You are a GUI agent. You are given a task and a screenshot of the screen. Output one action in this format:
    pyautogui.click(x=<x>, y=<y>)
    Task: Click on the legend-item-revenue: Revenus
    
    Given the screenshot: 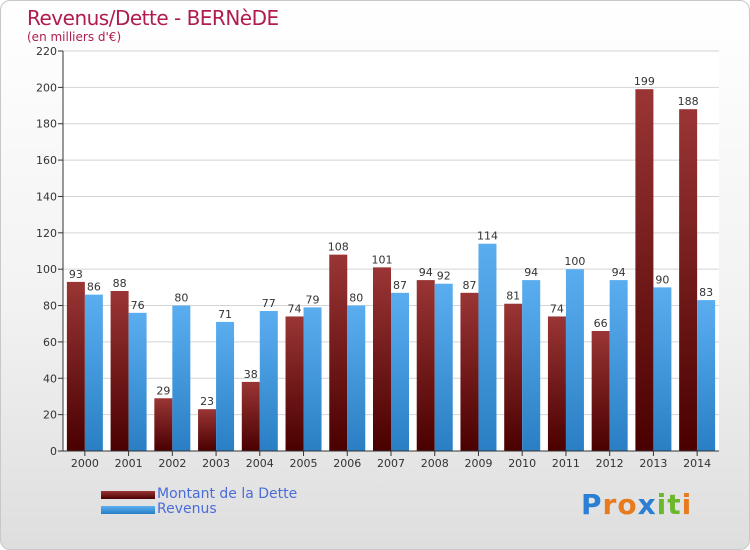 What is the action you would take?
    pyautogui.click(x=199, y=509)
    